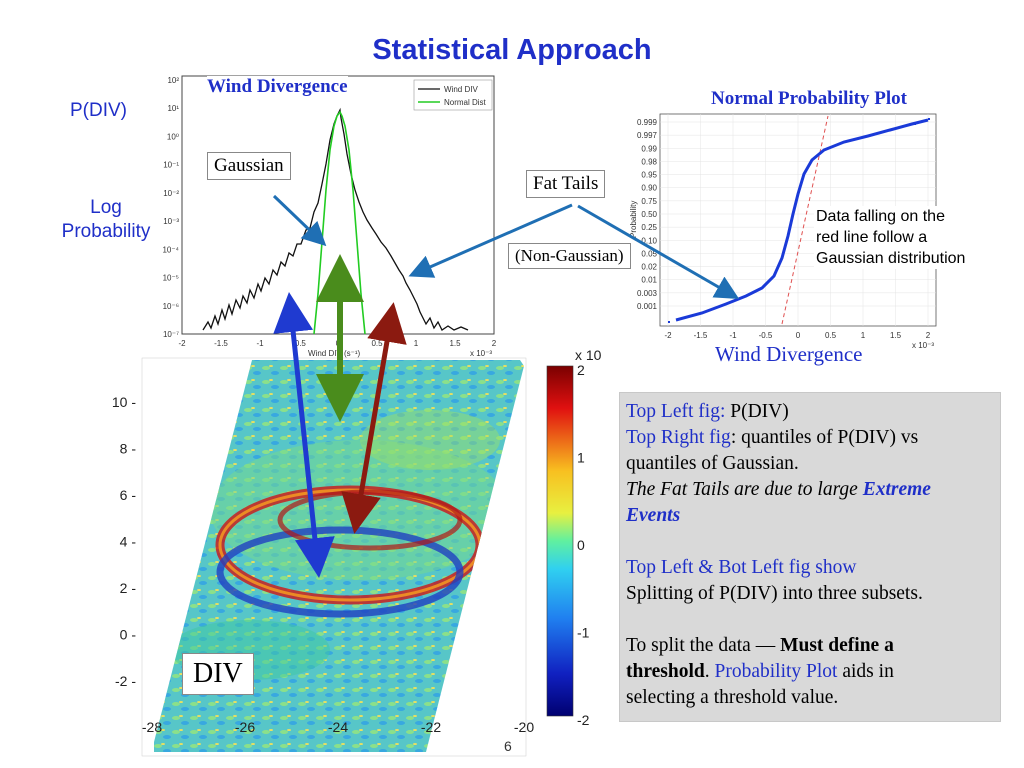 The image size is (1024, 768). I want to click on npp-y-tick: 0.003, so click(647, 293).